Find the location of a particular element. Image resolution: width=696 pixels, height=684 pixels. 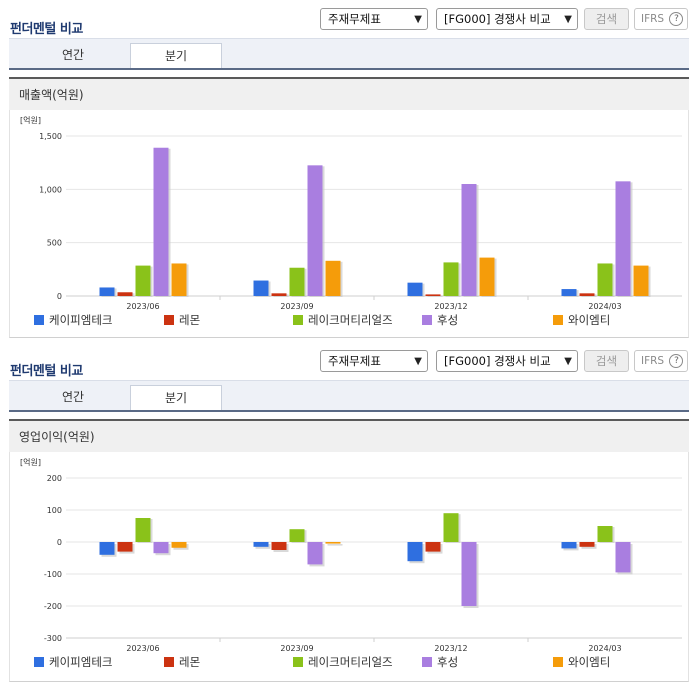

help-icon: ? is located at coordinates (676, 19).